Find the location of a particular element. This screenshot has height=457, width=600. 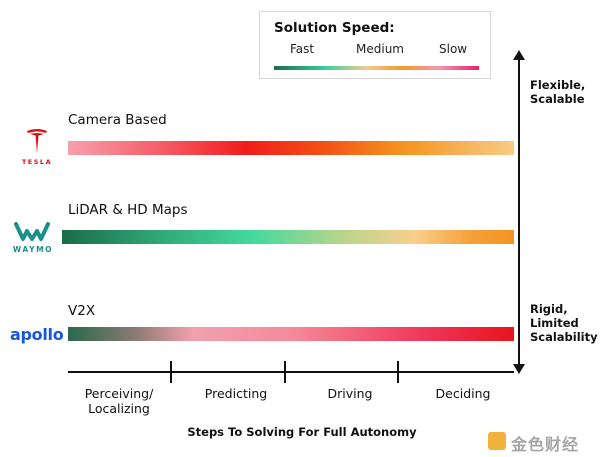

side-top-line-1: Flexible, is located at coordinates (558, 85).